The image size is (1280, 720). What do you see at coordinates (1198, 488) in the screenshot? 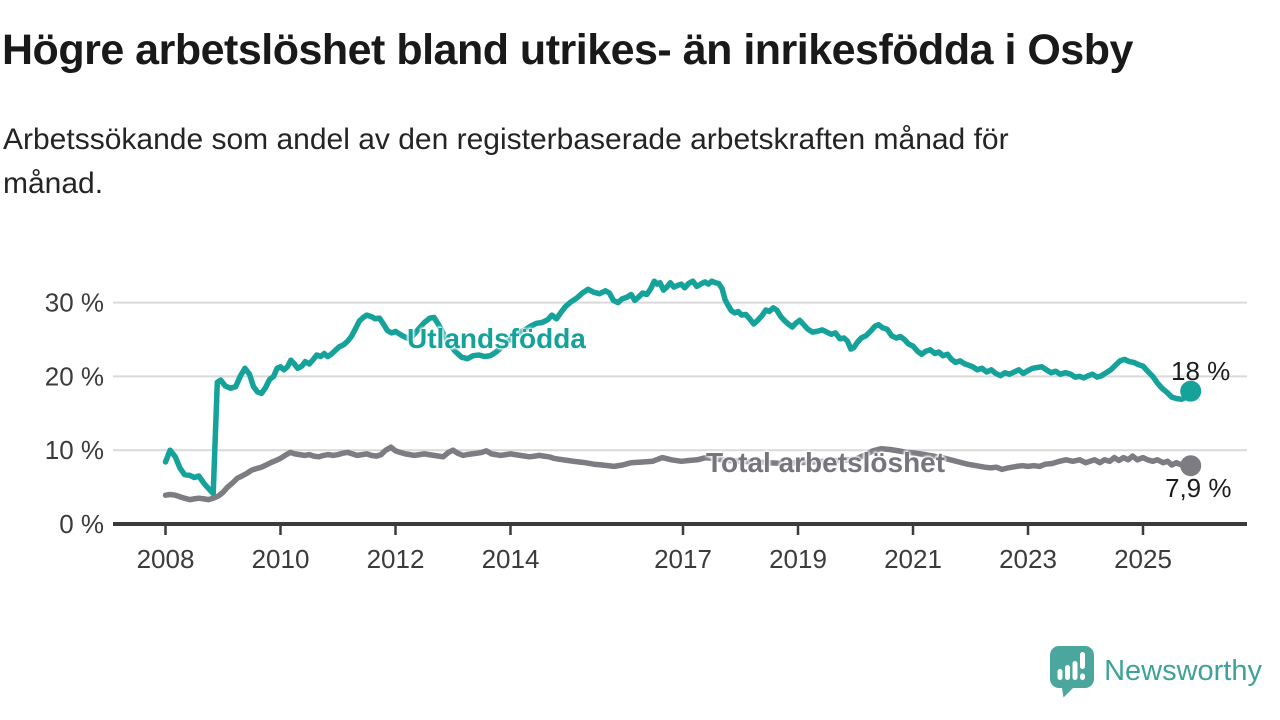
I see `end-value-label-total-arbetsloshet: 7,9 %` at bounding box center [1198, 488].